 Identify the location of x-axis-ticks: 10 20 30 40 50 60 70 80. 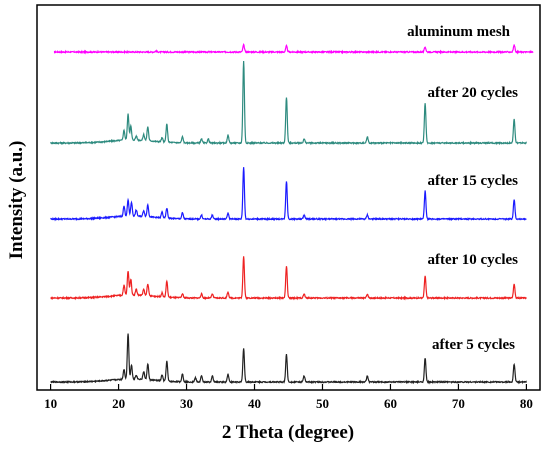
(288, 397).